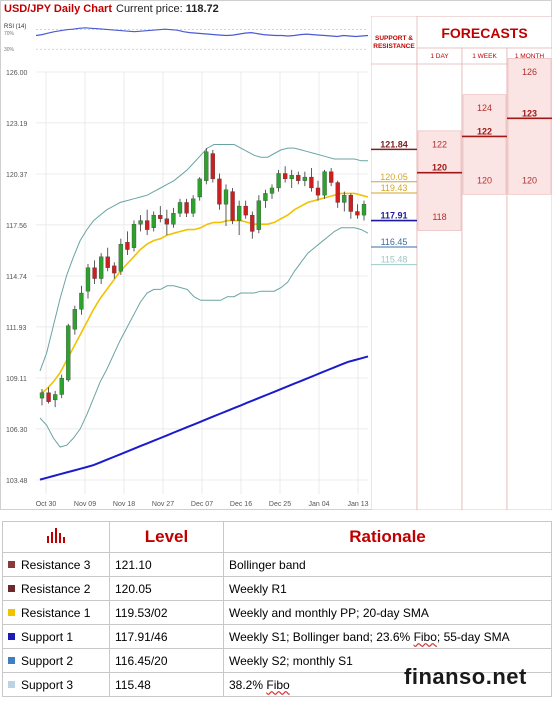 The height and width of the screenshot is (701, 559). What do you see at coordinates (166, 636) in the screenshot?
I see `level-value: 117.91/46` at bounding box center [166, 636].